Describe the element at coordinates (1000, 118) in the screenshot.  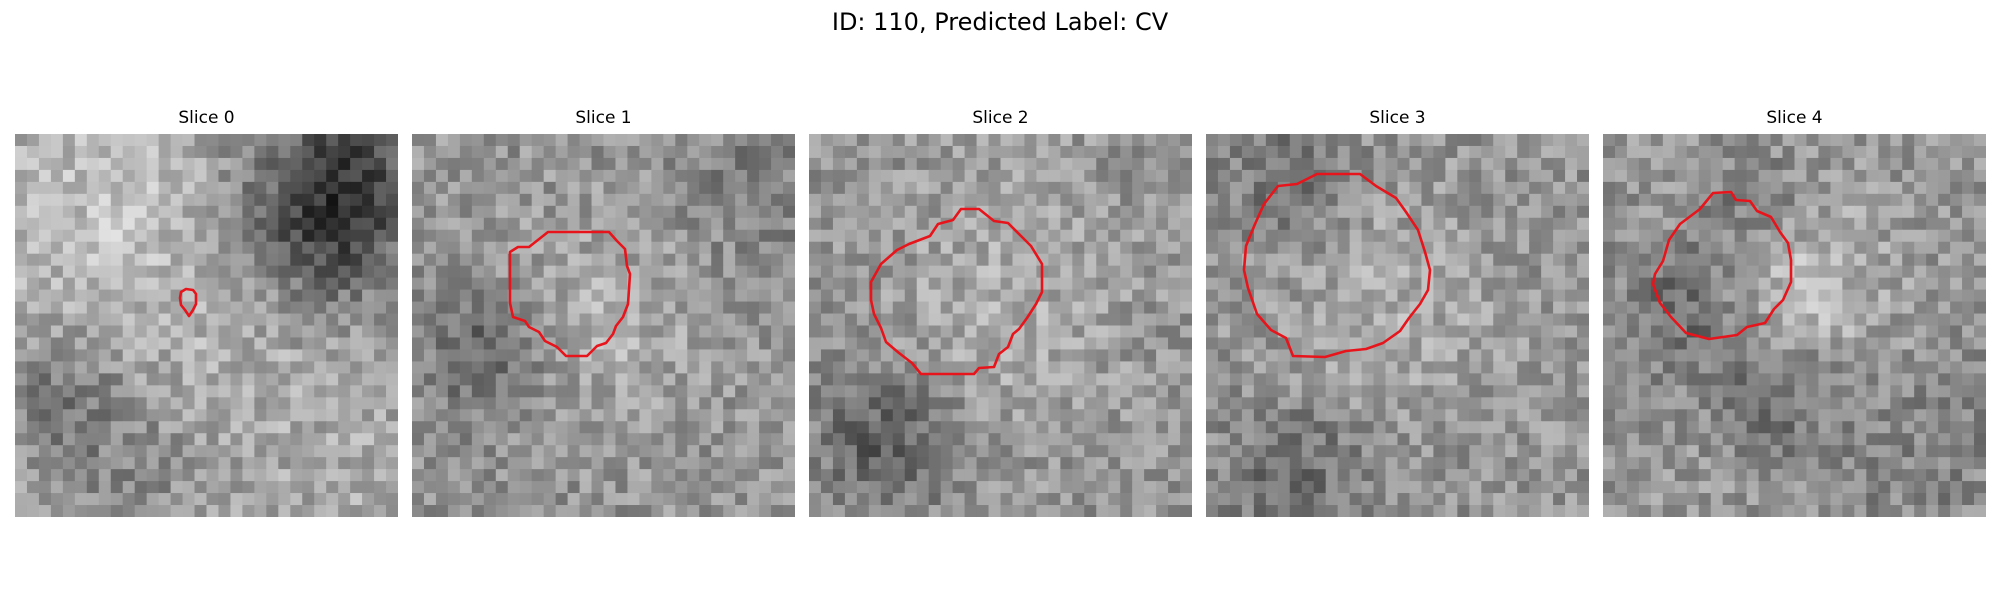
I see `panel-title: Slice 2` at that location.